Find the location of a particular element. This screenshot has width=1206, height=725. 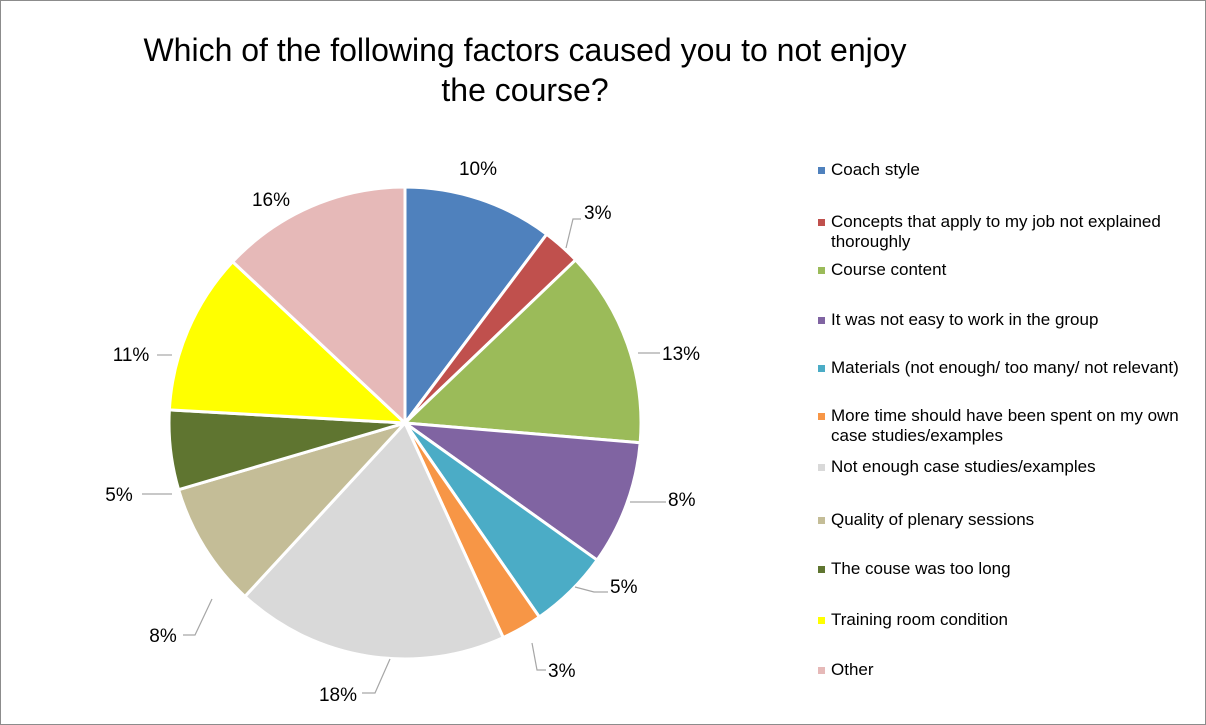

legend-item: The couse was too long is located at coordinates (1010, 569).